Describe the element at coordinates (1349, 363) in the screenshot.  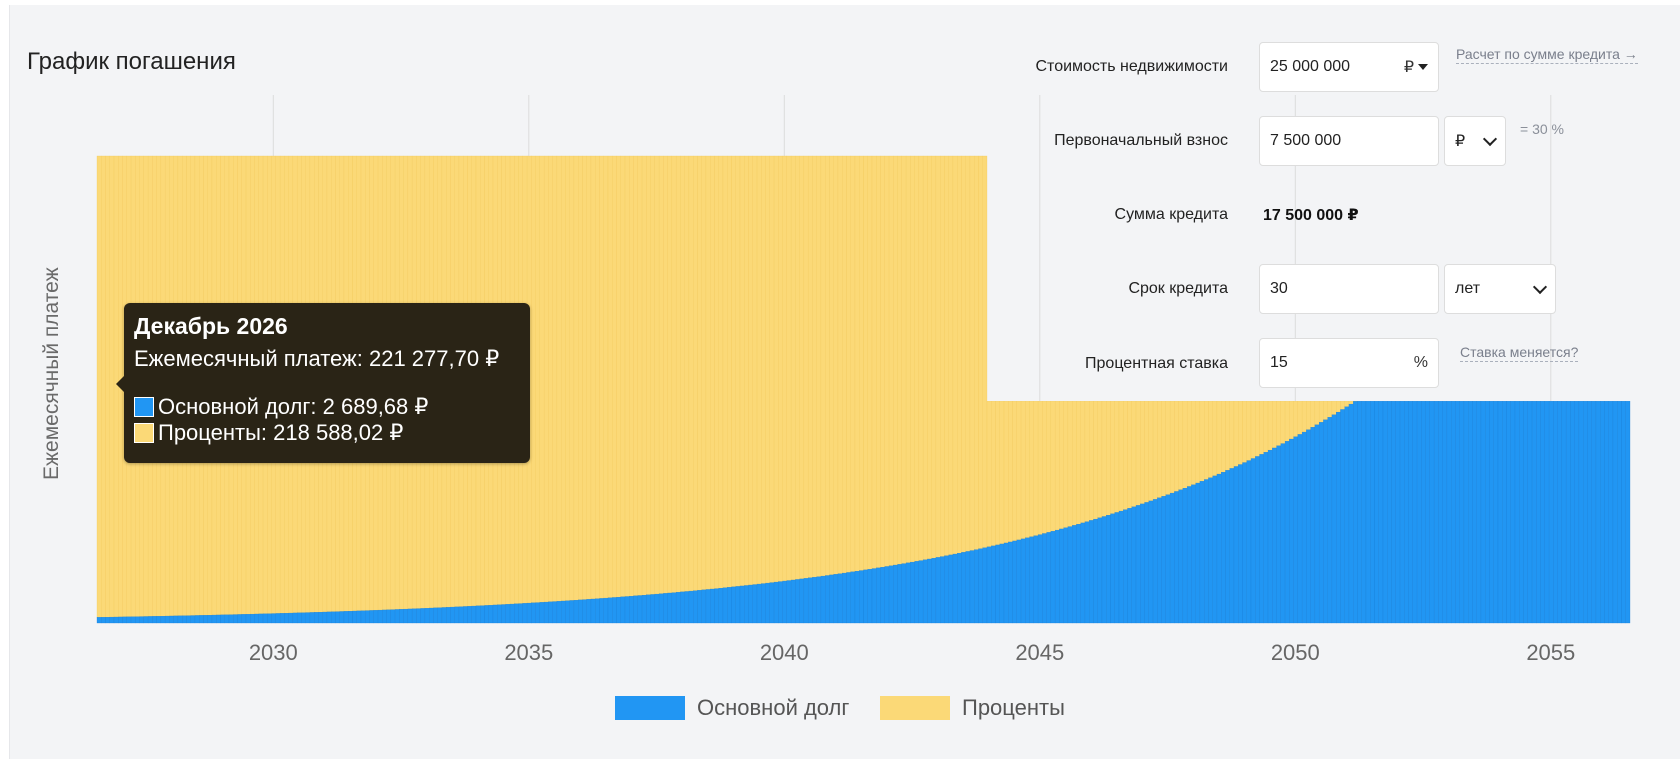
I see `interest-rate-input: 15 %` at that location.